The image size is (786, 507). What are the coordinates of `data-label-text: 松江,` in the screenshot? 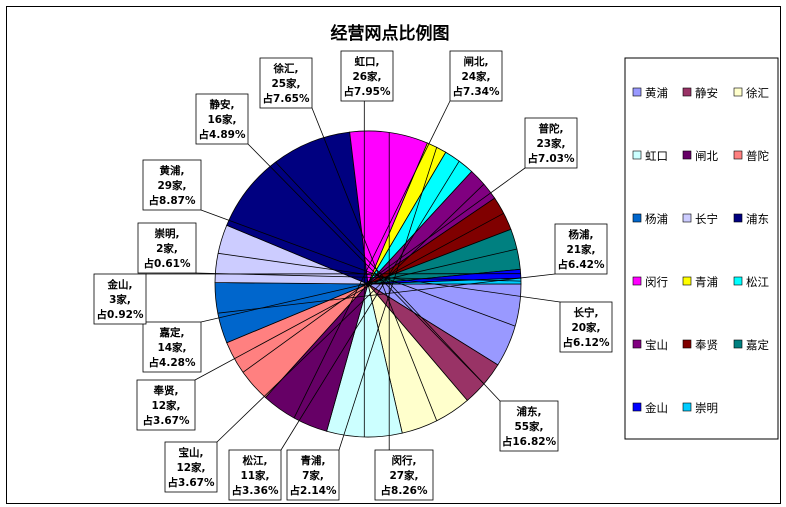 It's located at (255, 460).